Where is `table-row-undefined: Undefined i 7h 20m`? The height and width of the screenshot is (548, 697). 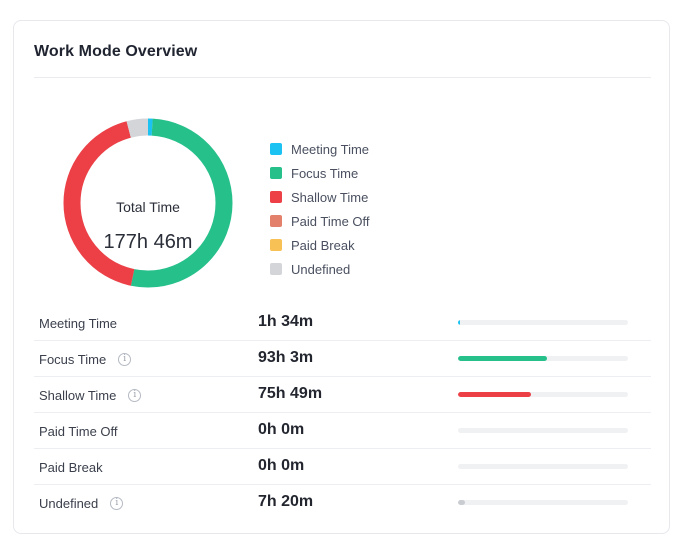
table-row-undefined: Undefined i 7h 20m is located at coordinates (342, 502).